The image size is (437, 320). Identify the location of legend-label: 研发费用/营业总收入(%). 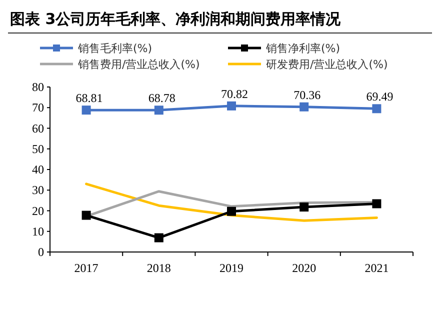
(327, 64).